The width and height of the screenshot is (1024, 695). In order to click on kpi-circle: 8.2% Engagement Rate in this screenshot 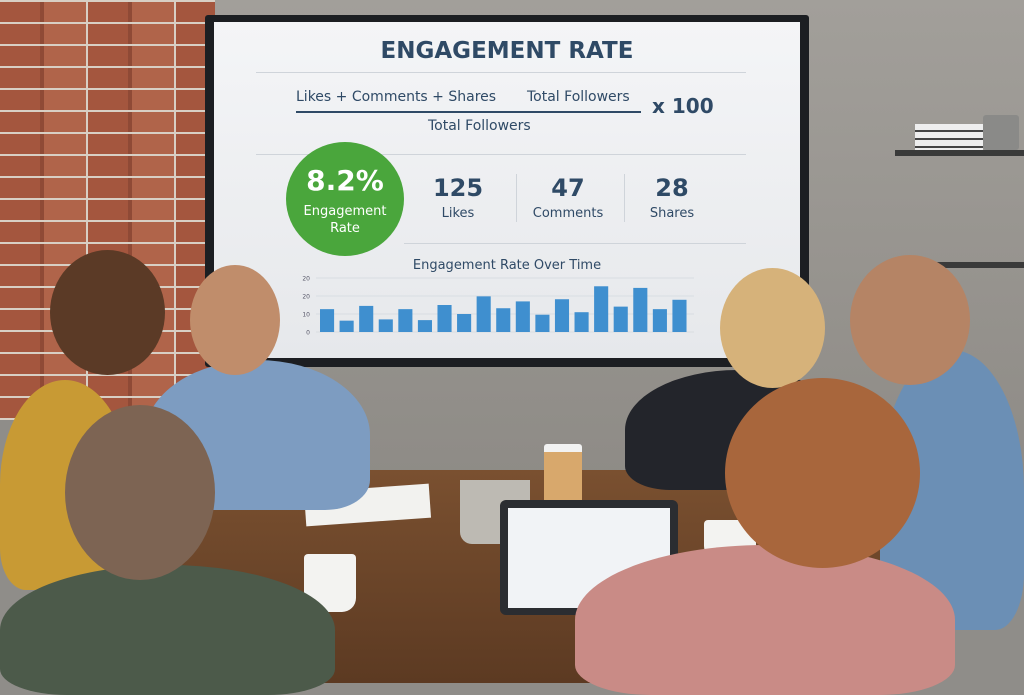, I will do `click(345, 199)`.